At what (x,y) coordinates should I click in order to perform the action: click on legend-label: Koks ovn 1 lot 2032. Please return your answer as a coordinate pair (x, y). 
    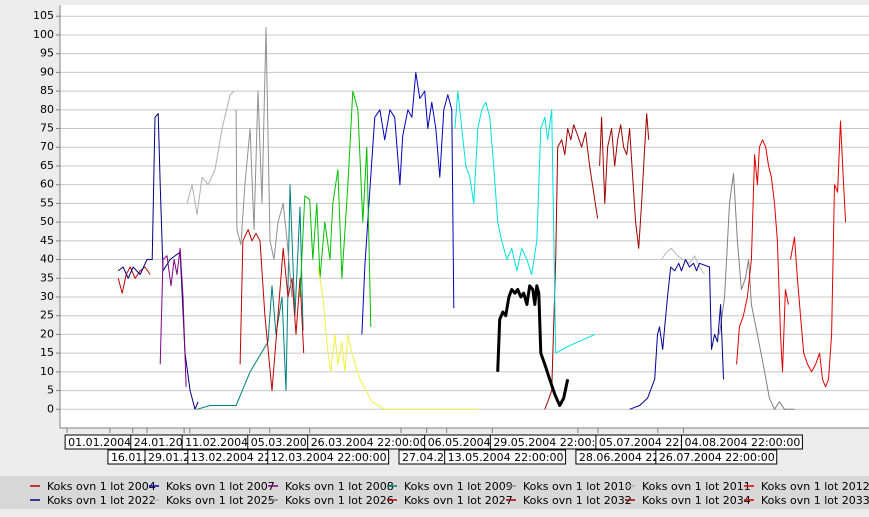
    Looking at the image, I should click on (577, 500).